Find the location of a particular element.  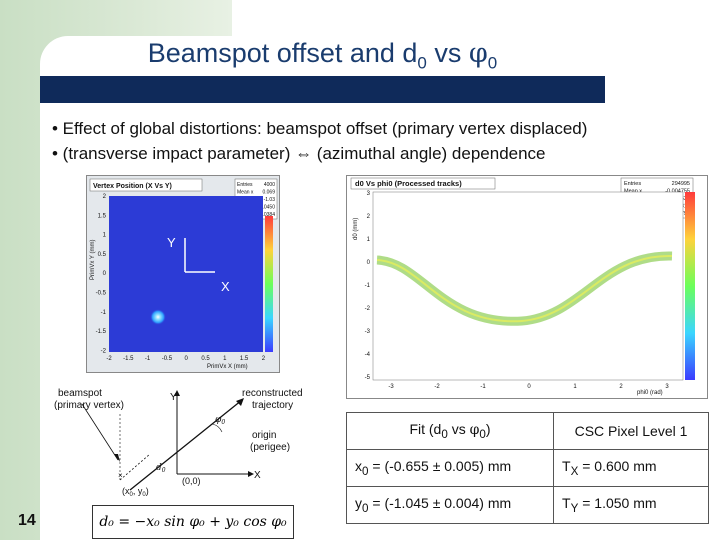

d0-plot-ylabel: d0 (mm) is located at coordinates (356, 229).